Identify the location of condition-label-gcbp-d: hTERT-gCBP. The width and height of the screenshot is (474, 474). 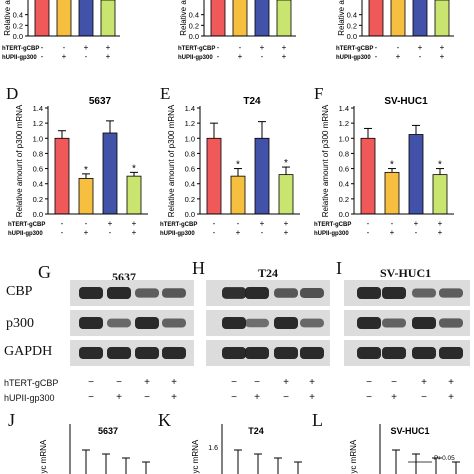
(26, 225).